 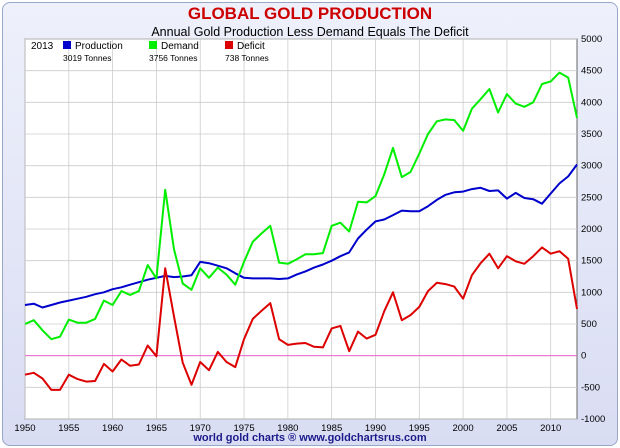 I want to click on x-tick-label: 2005, so click(x=506, y=428).